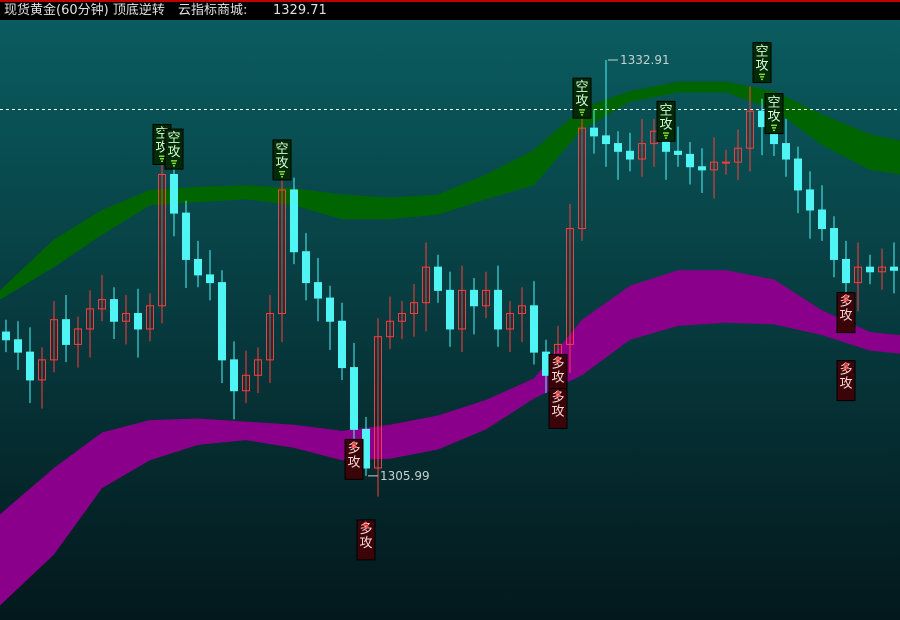  Describe the element at coordinates (405, 476) in the screenshot. I see `price-annotation: 1305.99` at that location.